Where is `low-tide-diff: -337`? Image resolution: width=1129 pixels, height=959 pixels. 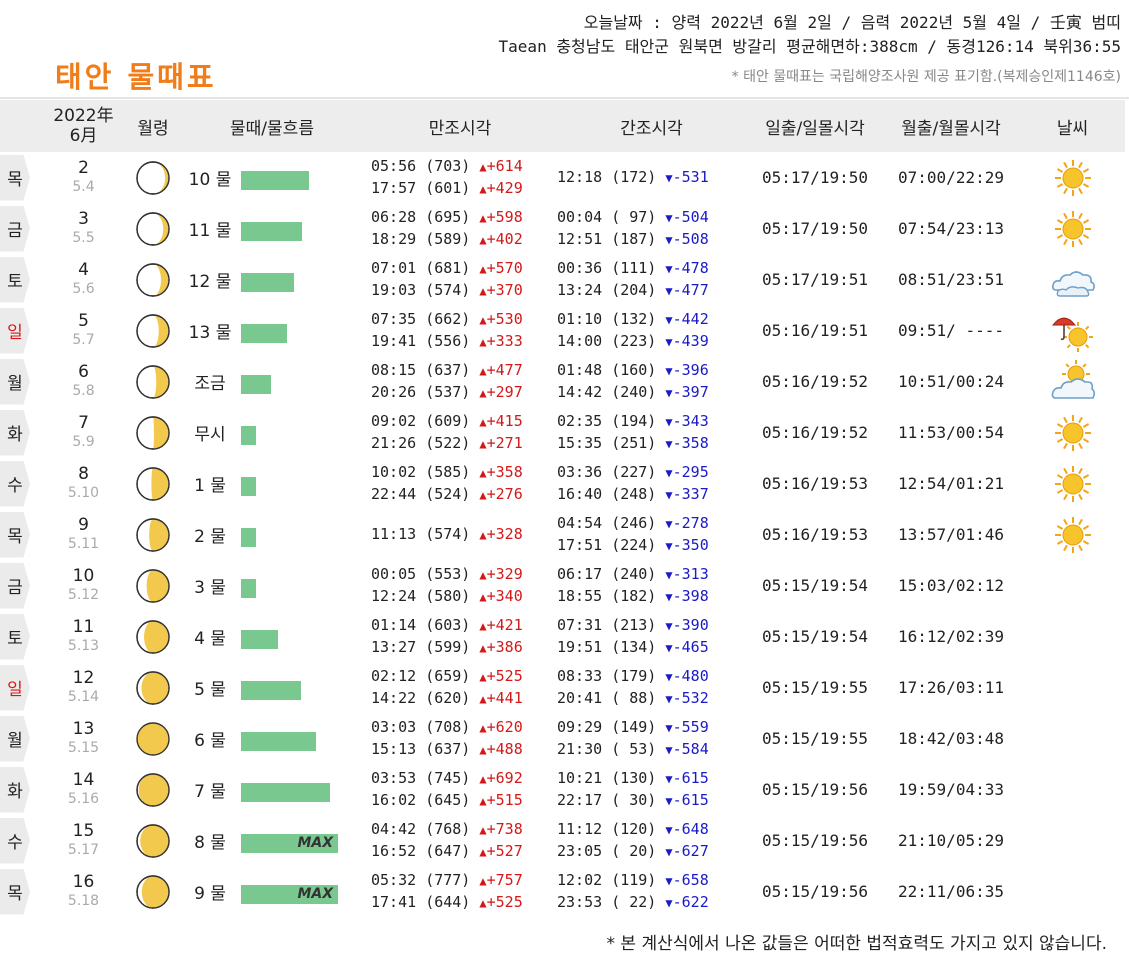 low-tide-diff: -337 is located at coordinates (690, 493).